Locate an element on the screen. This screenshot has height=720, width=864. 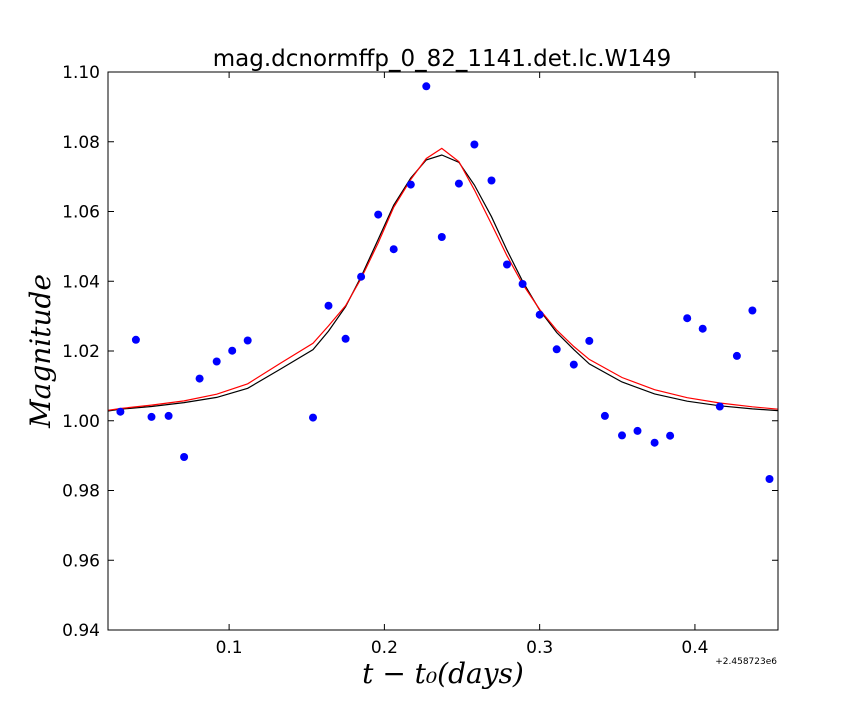
x-tick-label: 0.2 is located at coordinates (384, 648).